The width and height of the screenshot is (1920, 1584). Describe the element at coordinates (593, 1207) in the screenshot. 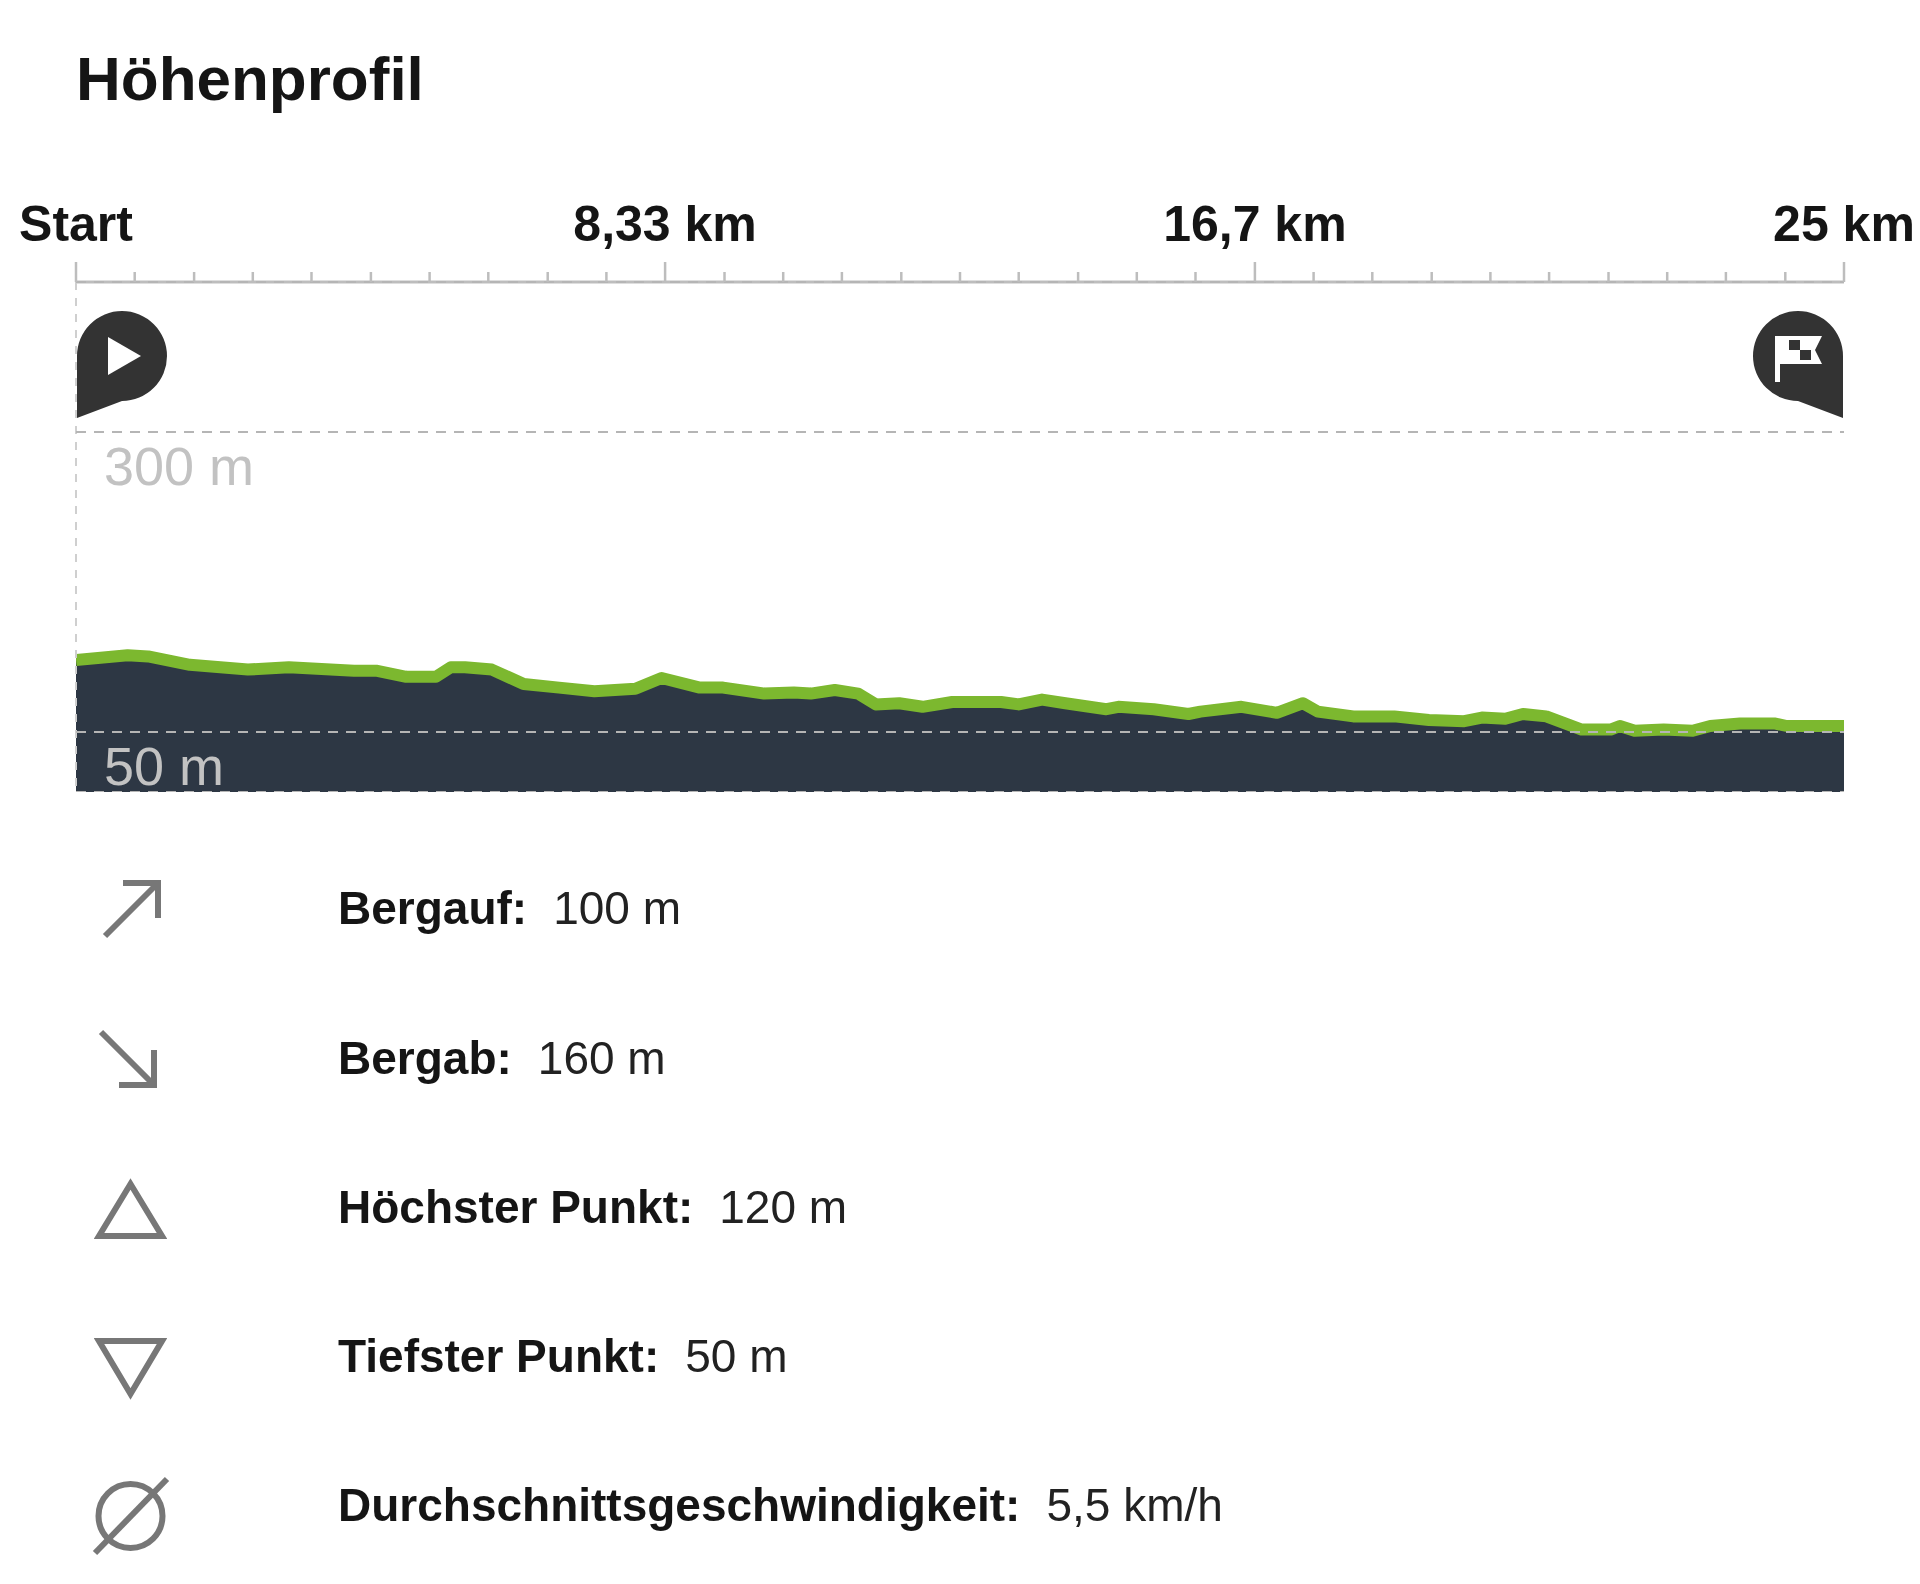

I see `text: Höchster Punkt: 120 m` at that location.